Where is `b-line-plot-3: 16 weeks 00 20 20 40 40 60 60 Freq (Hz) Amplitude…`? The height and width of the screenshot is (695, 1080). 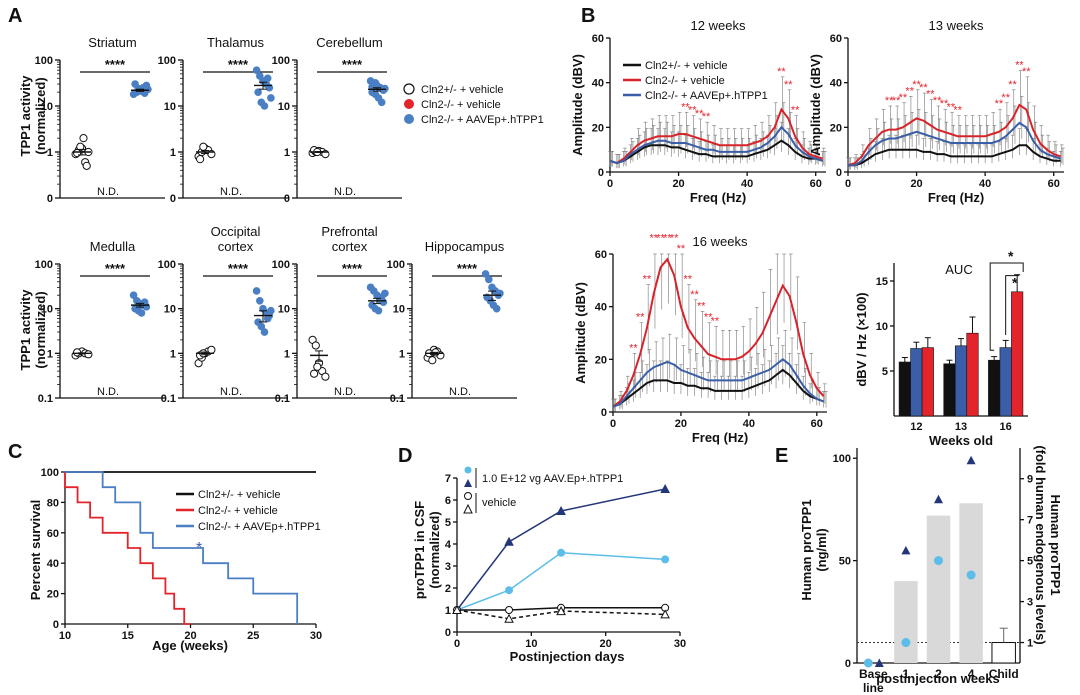 b-line-plot-3: 16 weeks 00 20 20 40 40 60 60 Freq (Hz) Amplitude… is located at coordinates (700, 338).